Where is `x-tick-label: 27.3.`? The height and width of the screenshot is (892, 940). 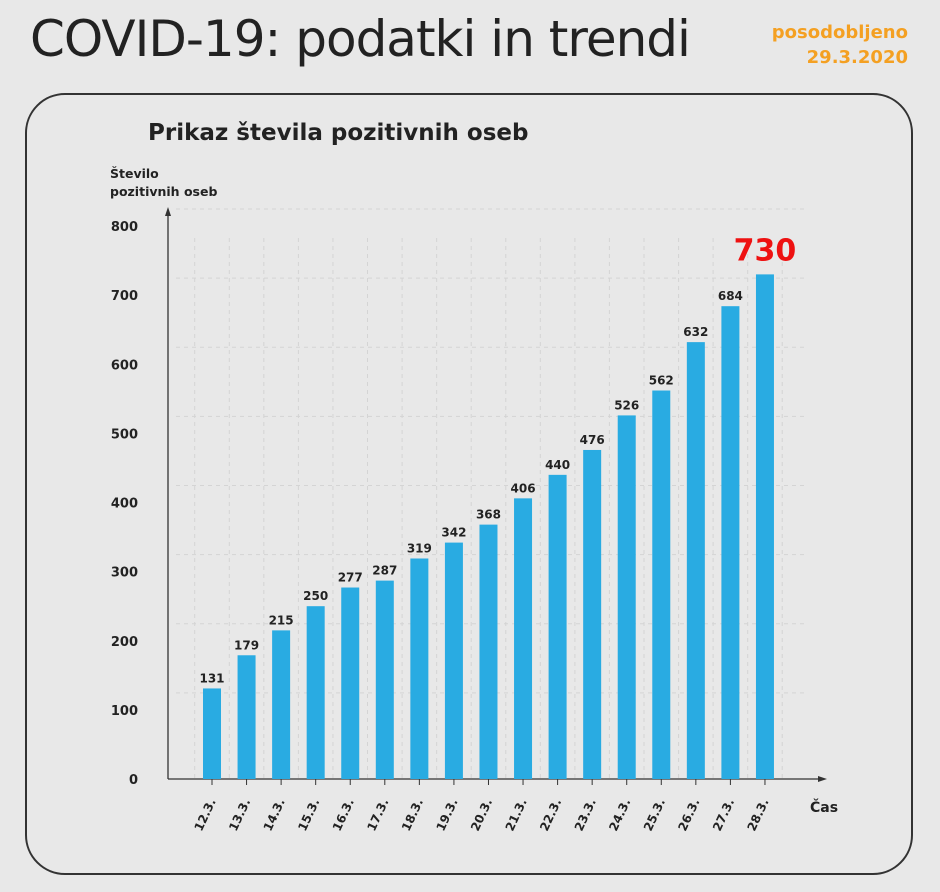 x-tick-label: 27.3. is located at coordinates (723, 814).